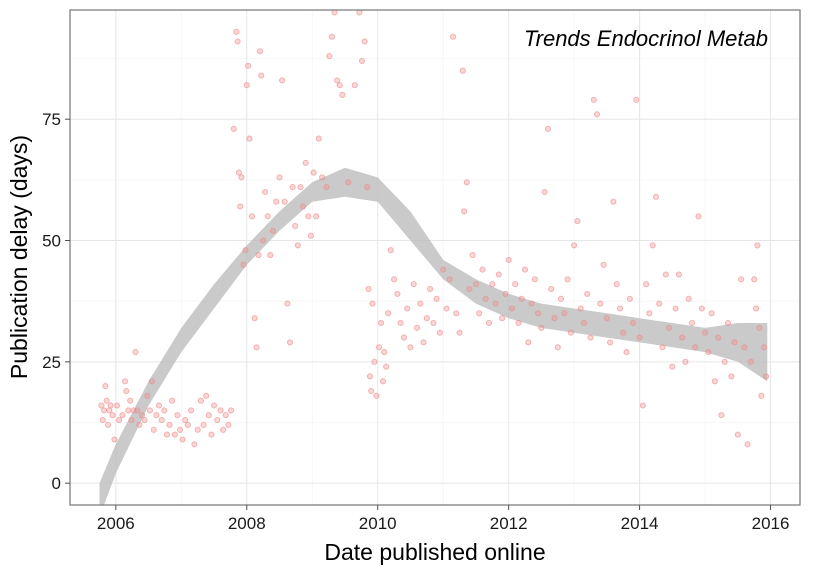  Describe the element at coordinates (51, 119) in the screenshot. I see `y-tick-label: 75` at that location.